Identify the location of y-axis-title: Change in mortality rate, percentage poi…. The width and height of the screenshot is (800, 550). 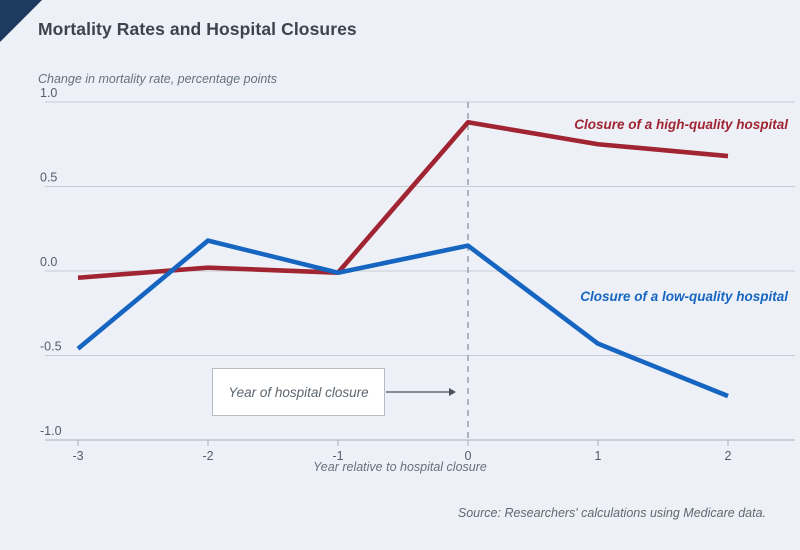
(158, 79).